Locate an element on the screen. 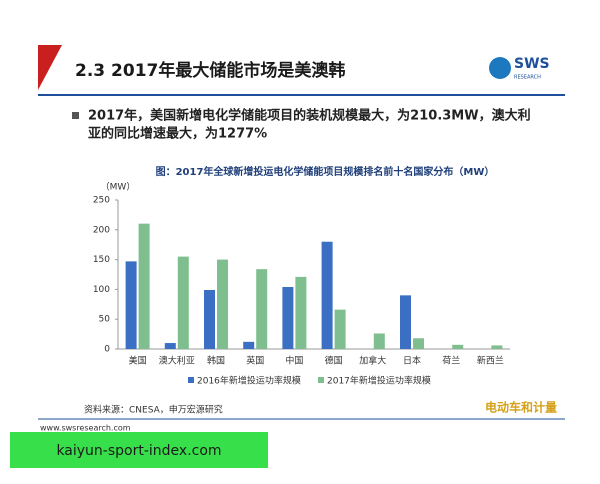 The image size is (600, 484). x-tick-label: 日本 is located at coordinates (412, 361).